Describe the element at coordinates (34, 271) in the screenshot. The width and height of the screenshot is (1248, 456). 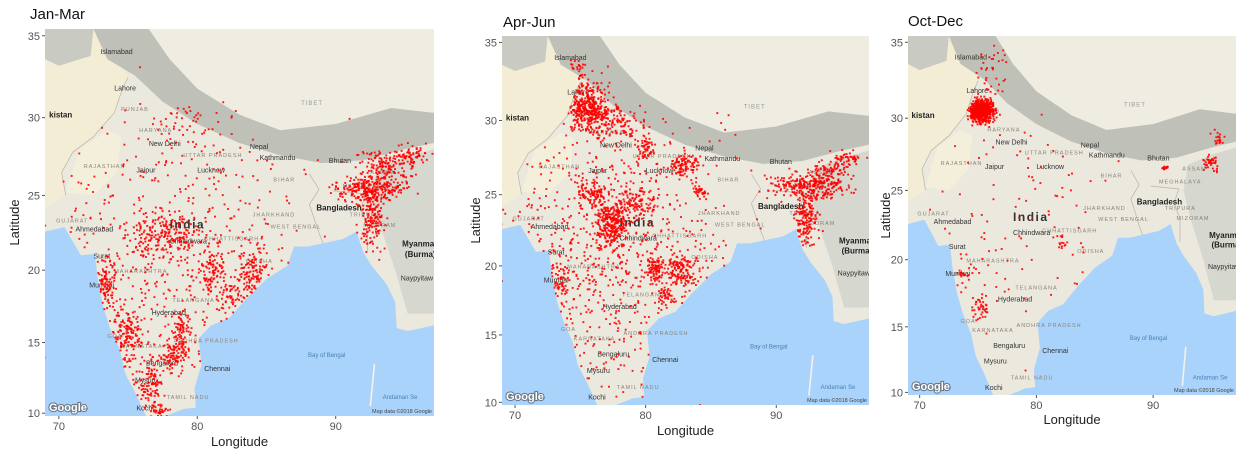
I see `y-tick-label: 20` at that location.